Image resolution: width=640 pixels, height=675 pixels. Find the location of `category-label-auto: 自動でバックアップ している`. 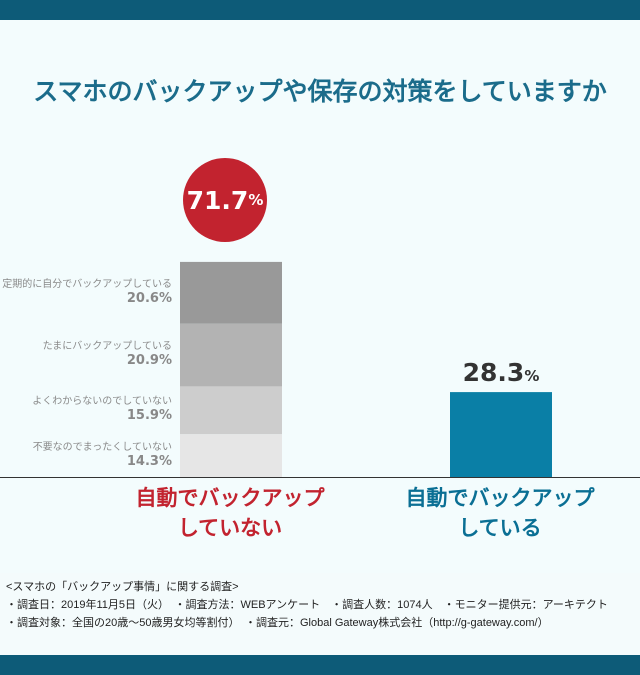

category-label-auto: 自動でバックアップ している is located at coordinates (500, 513).